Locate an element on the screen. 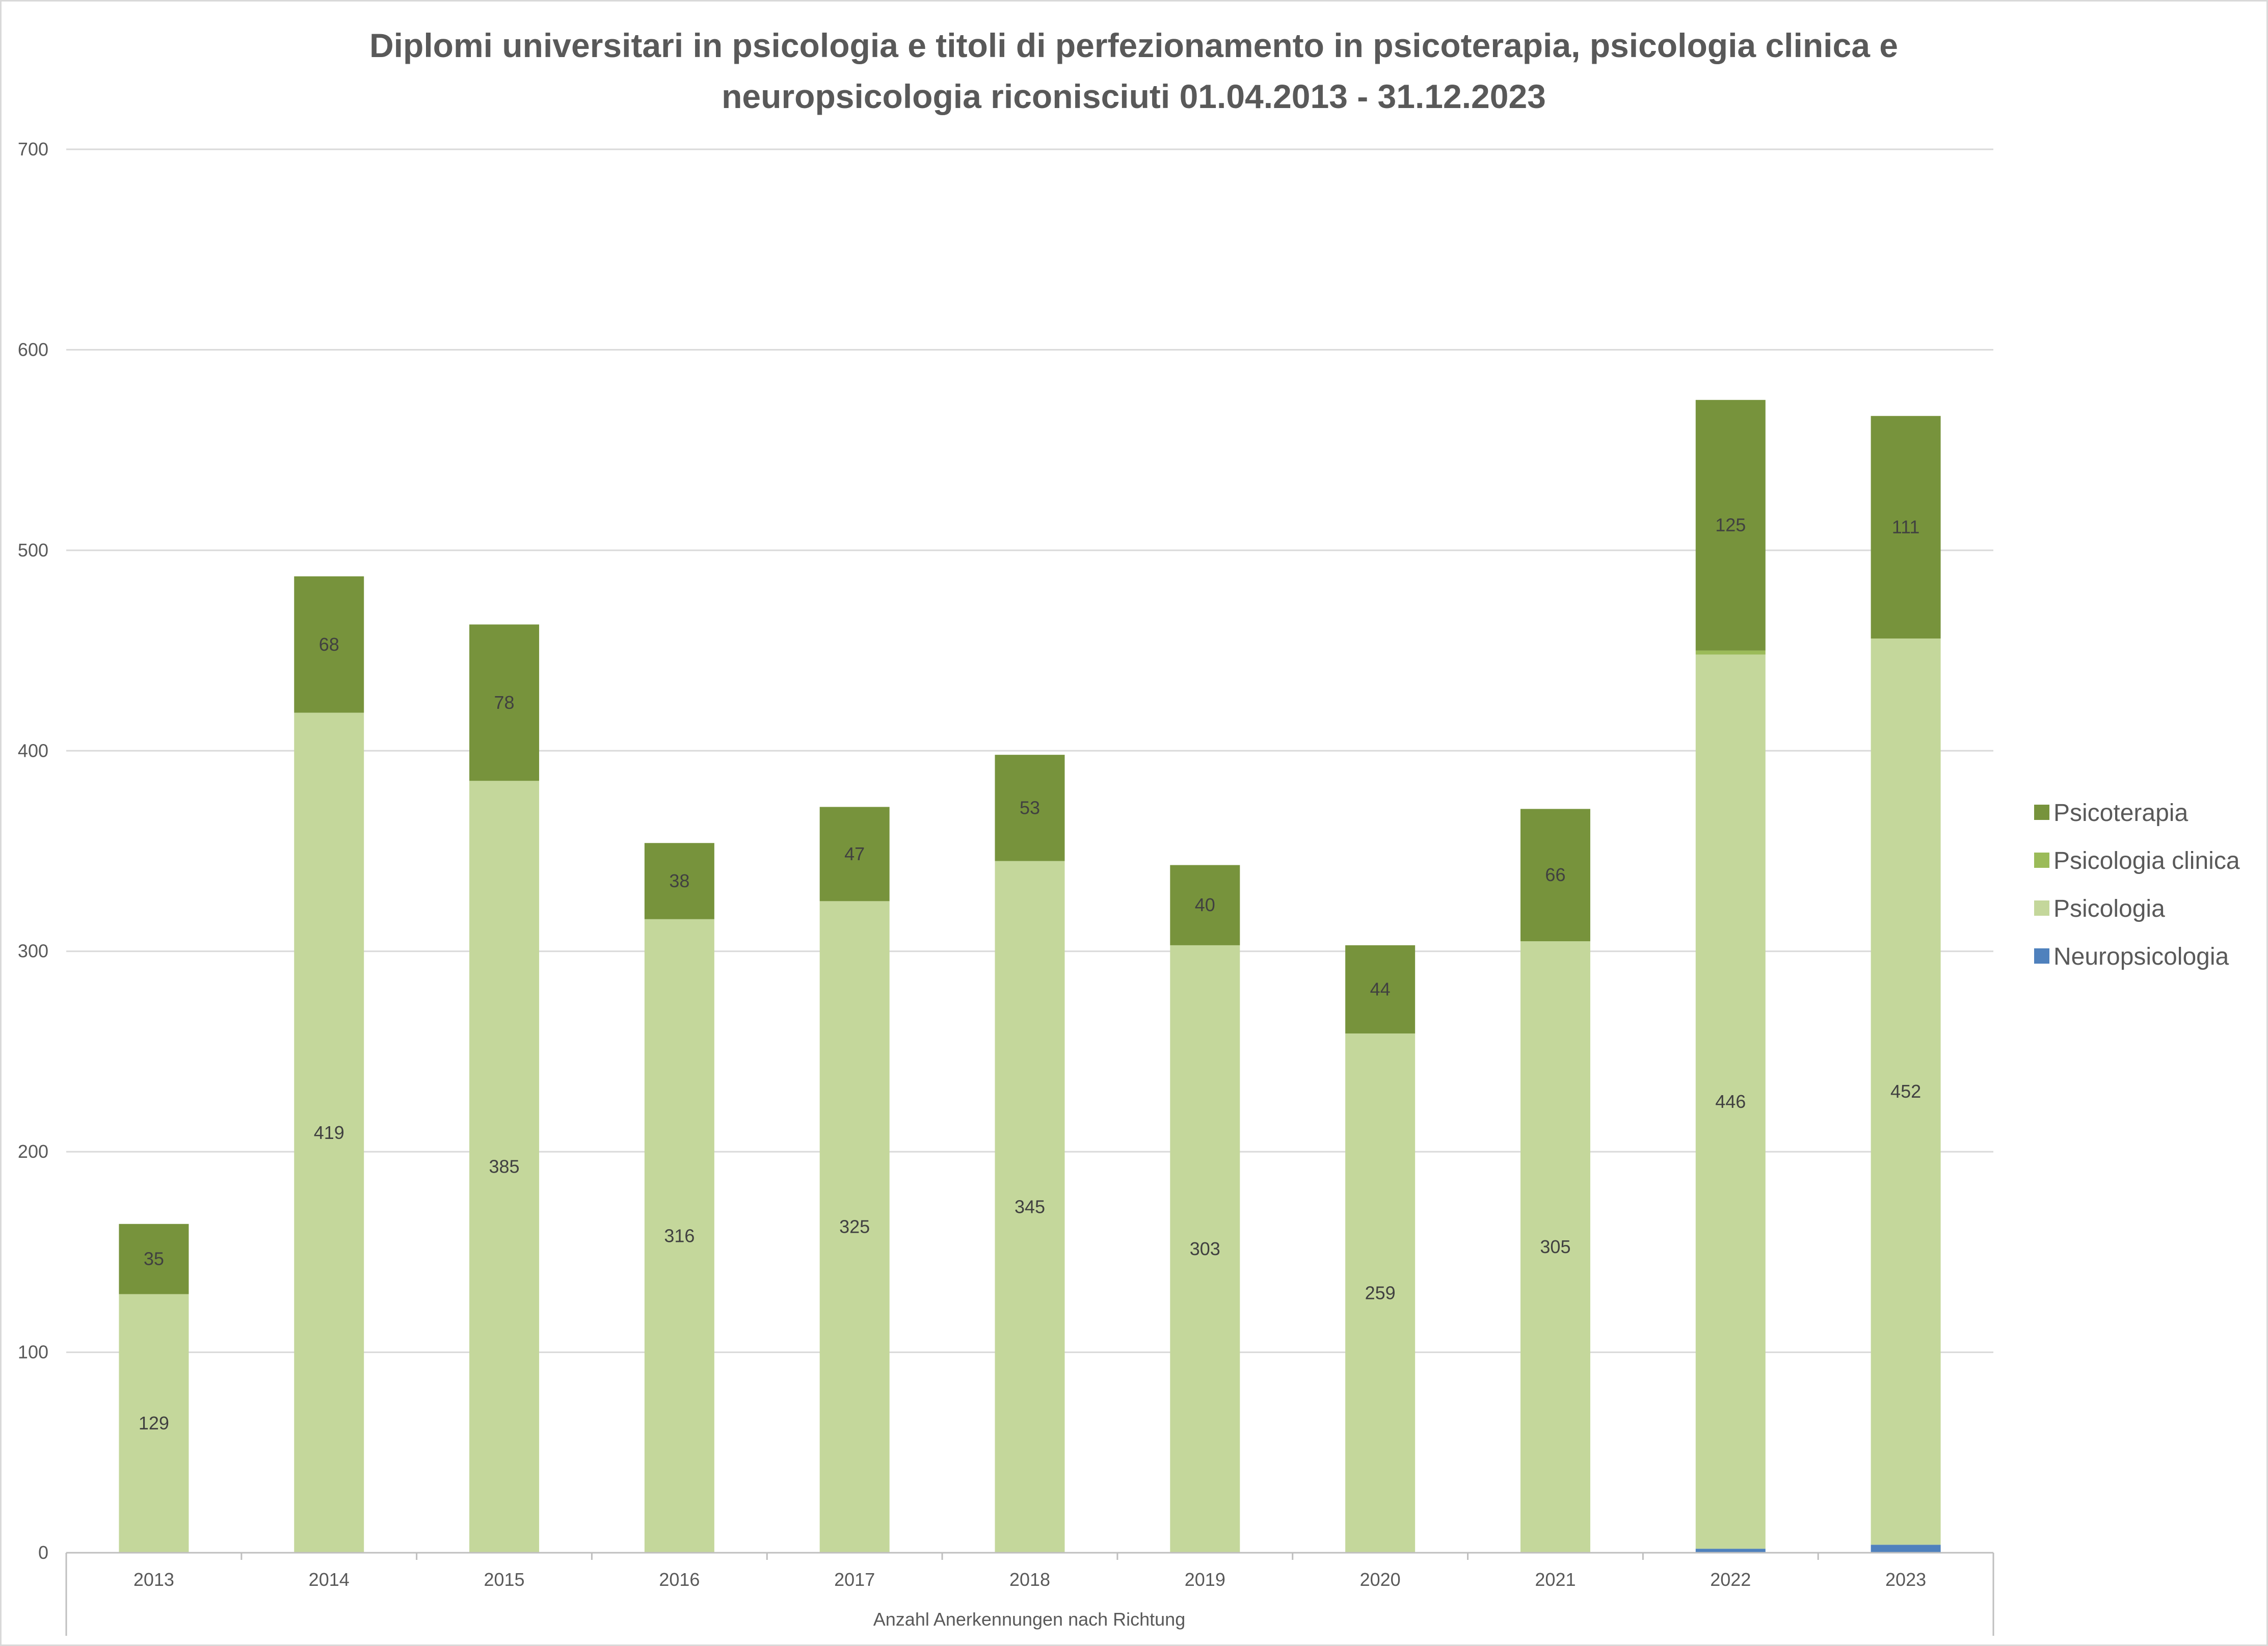 The width and height of the screenshot is (2268, 1646). legend-swatch-psicologia is located at coordinates (2041, 908).